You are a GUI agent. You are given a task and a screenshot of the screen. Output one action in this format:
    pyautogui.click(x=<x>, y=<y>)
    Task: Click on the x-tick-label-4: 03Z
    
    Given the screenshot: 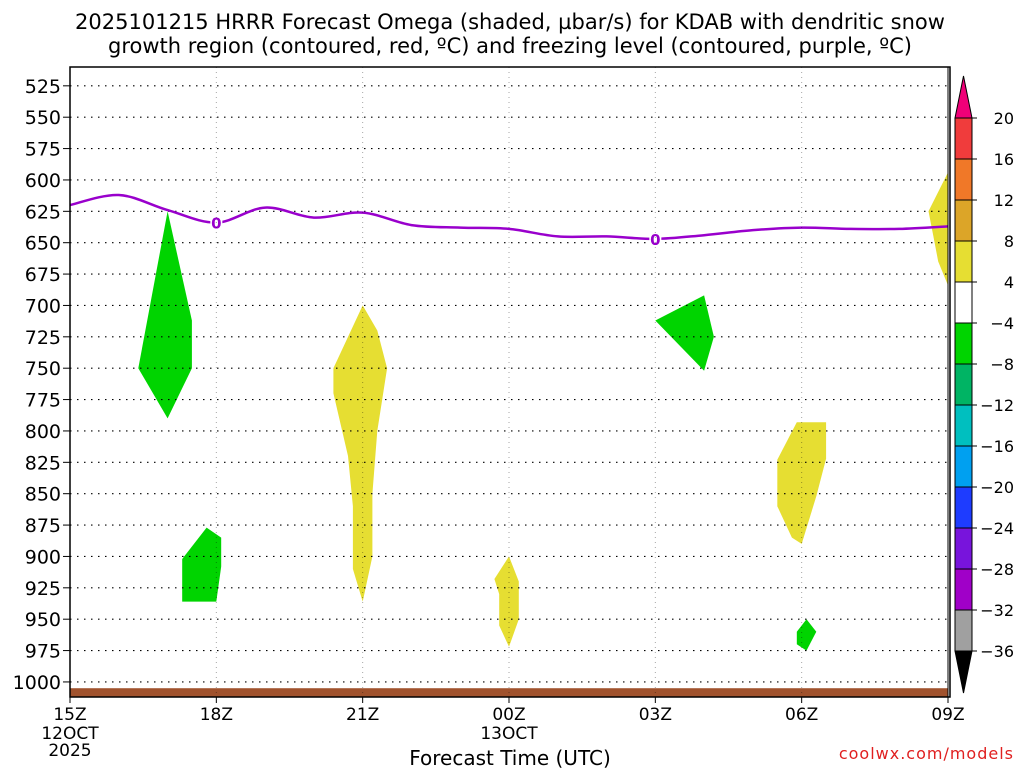 What is the action you would take?
    pyautogui.click(x=655, y=715)
    